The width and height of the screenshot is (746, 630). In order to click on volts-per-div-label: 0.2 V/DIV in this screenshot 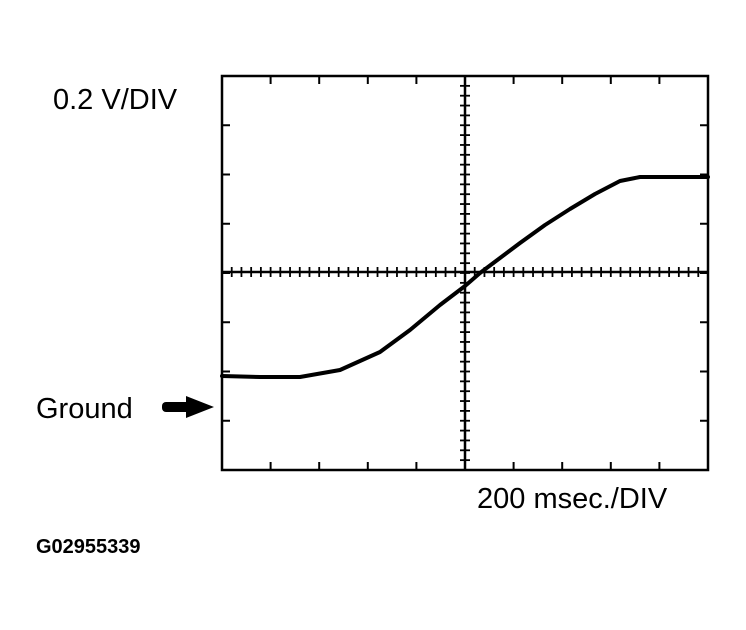, I will do `click(115, 100)`.